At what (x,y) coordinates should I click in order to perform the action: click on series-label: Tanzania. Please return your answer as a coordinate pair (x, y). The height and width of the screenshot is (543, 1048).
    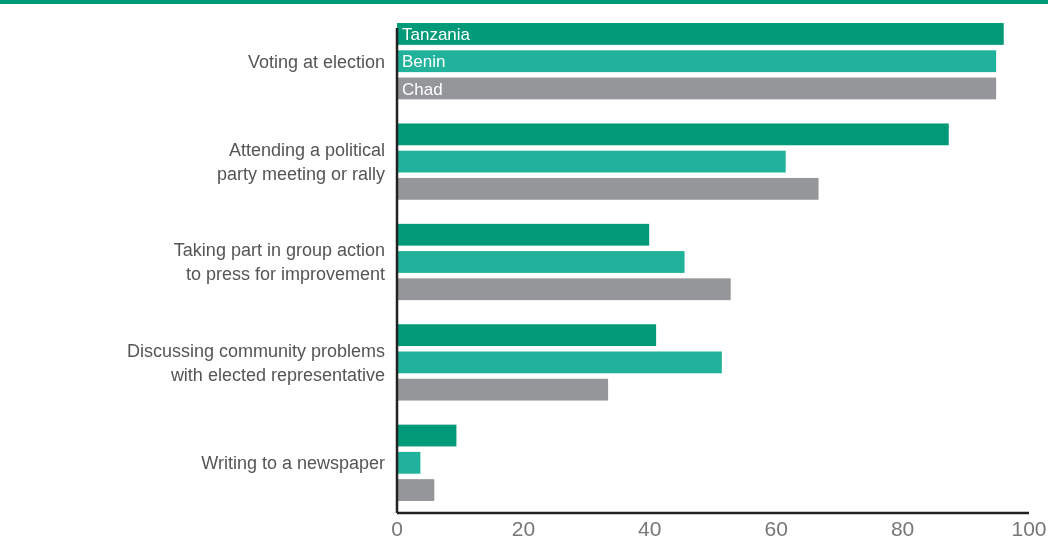
    Looking at the image, I should click on (436, 35).